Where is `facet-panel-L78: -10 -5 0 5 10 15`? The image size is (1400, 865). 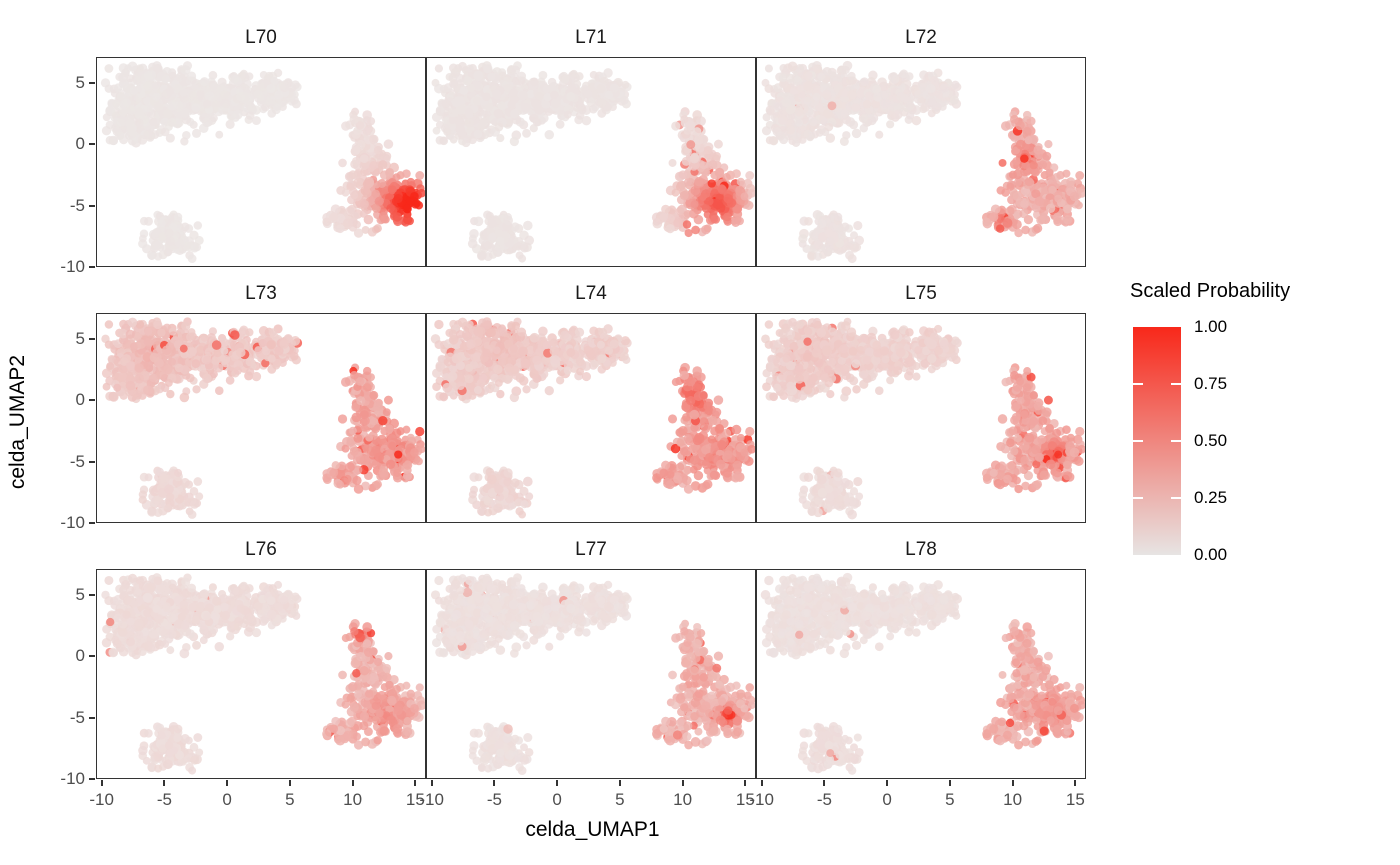 facet-panel-L78: -10 -5 0 5 10 15 is located at coordinates (917, 689).